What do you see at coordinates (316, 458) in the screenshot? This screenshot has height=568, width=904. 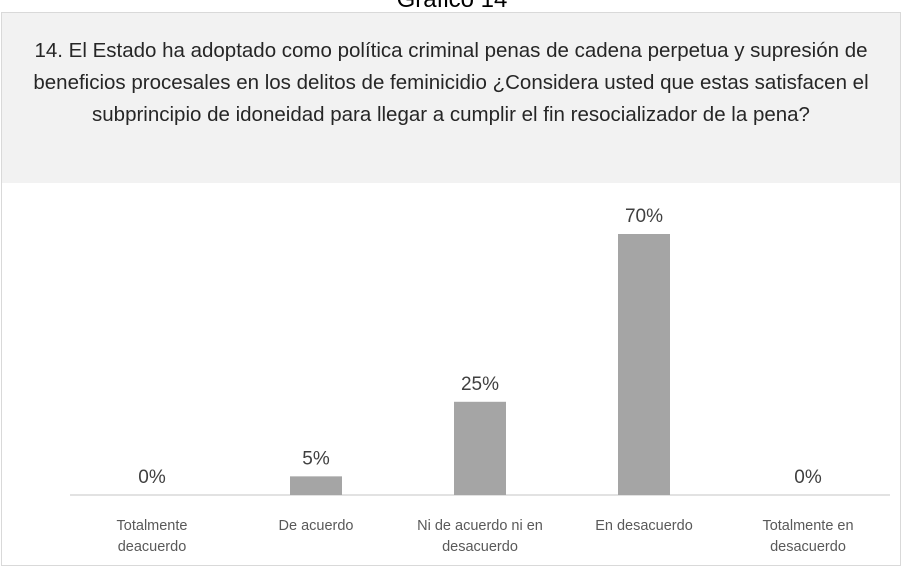 I see `data-label: 5%` at bounding box center [316, 458].